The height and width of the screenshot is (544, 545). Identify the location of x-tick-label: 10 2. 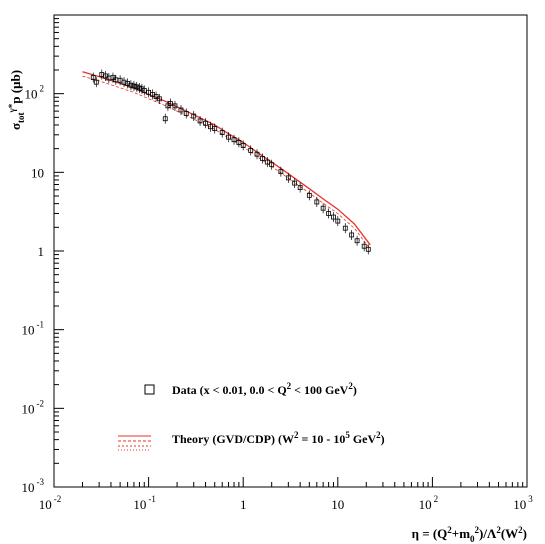
(429, 503).